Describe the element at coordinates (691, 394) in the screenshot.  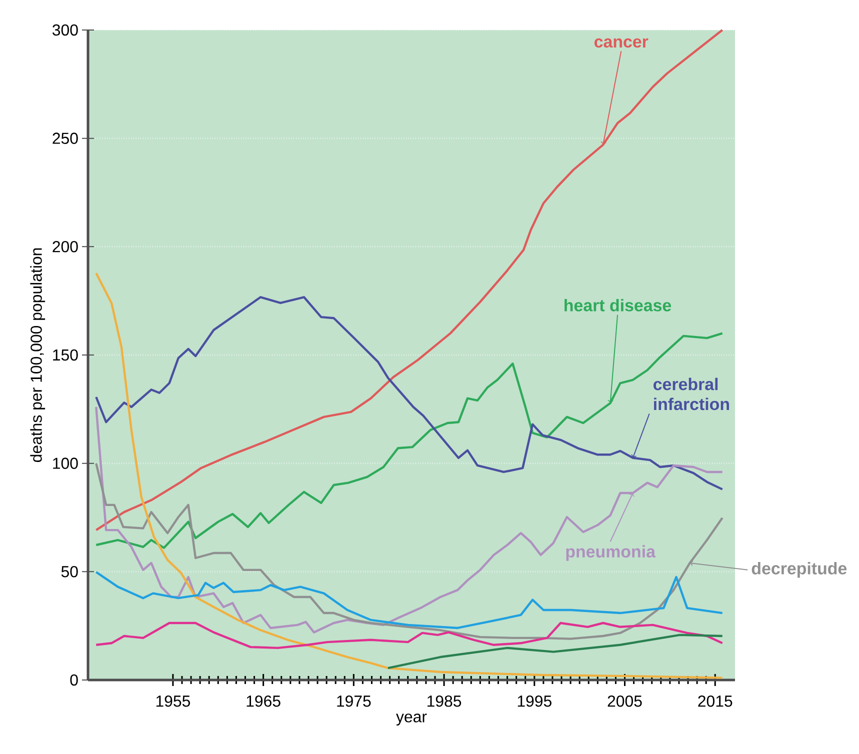
I see `text: cerebral infarction` at that location.